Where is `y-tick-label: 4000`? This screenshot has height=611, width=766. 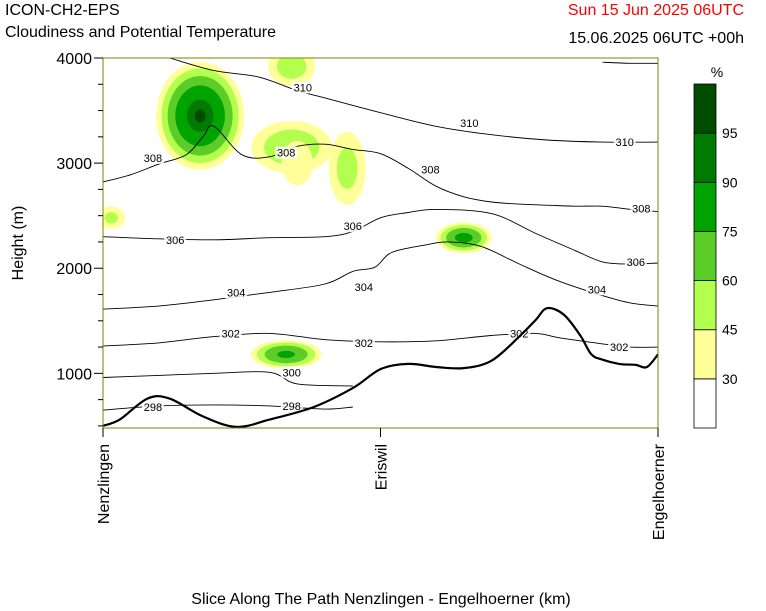
y-tick-label: 4000 is located at coordinates (74, 59).